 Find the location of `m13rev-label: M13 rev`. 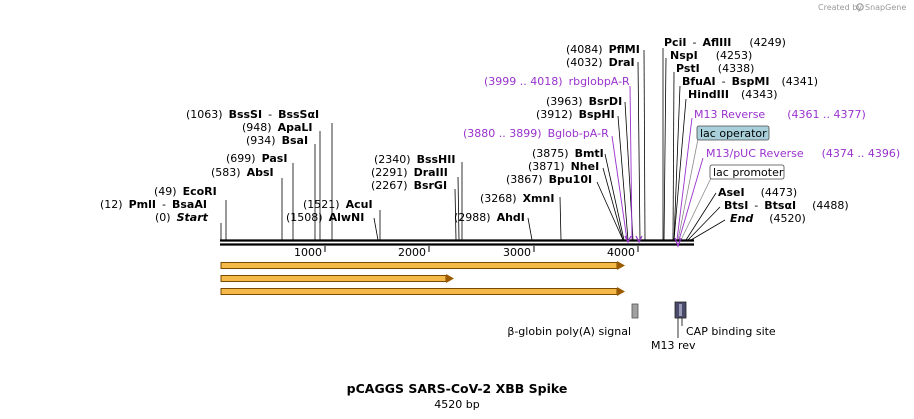

m13rev-label: M13 rev is located at coordinates (673, 345).